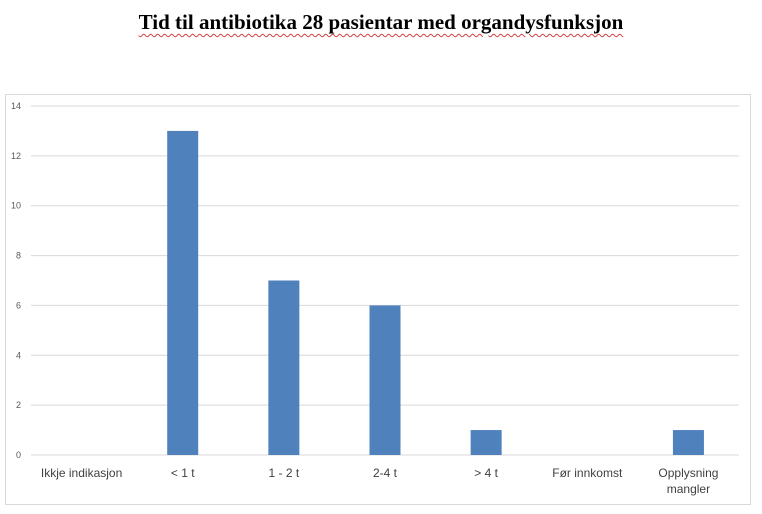  What do you see at coordinates (18, 455) in the screenshot?
I see `y-tick-label: 0` at bounding box center [18, 455].